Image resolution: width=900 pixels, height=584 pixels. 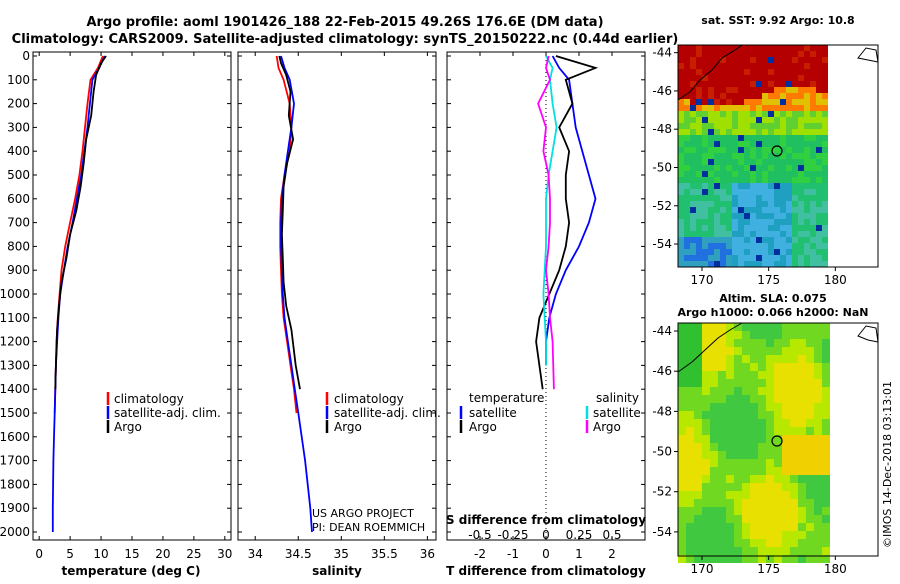 I want to click on depth-tick-label: 700, so click(x=18, y=223).